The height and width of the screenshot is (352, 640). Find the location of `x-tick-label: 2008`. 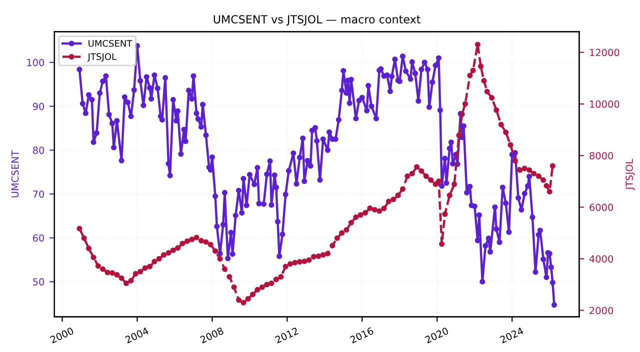

x-tick-label: 2008 is located at coordinates (212, 335).